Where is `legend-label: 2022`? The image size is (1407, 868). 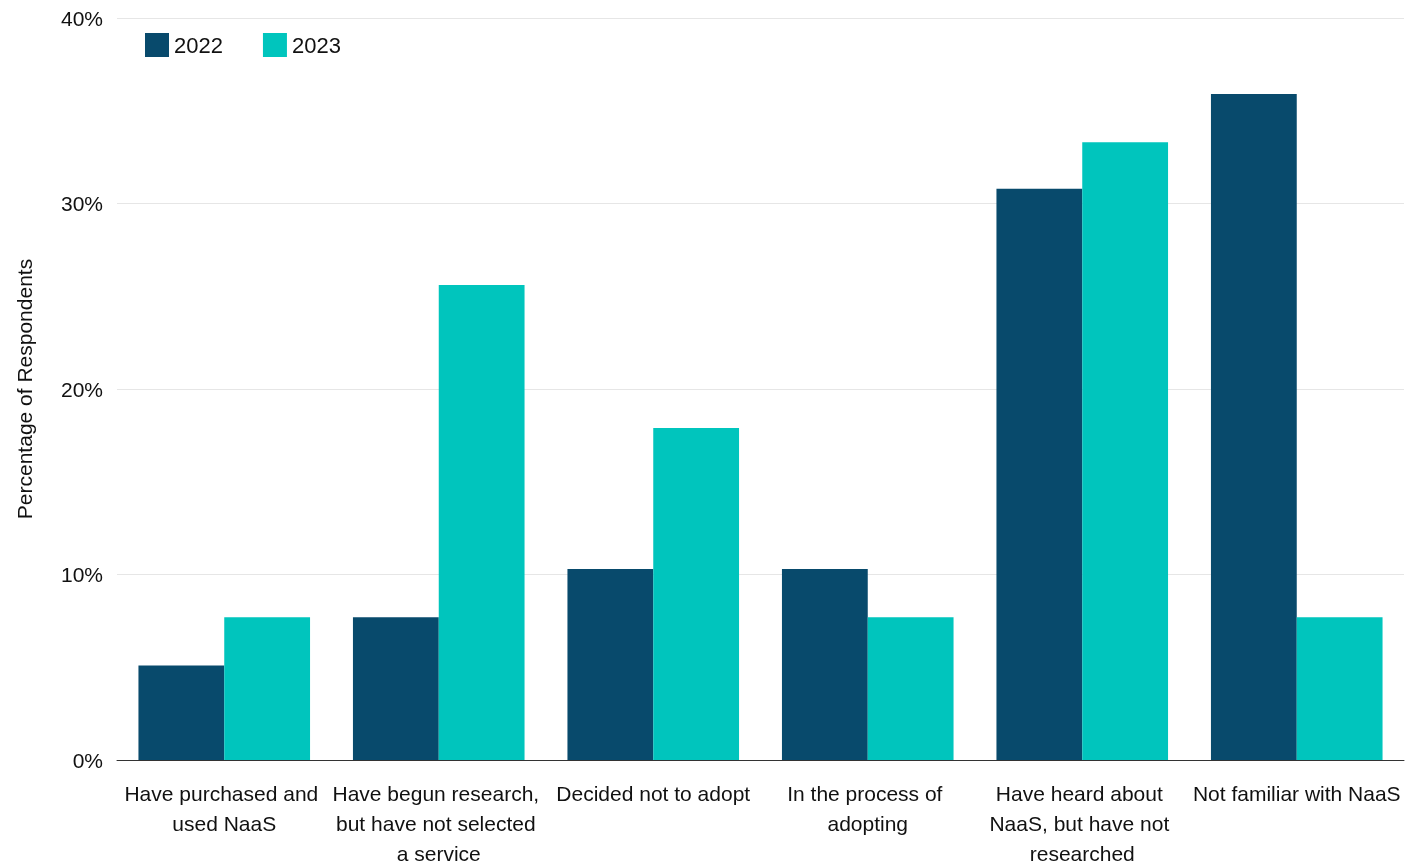 legend-label: 2022 is located at coordinates (198, 45).